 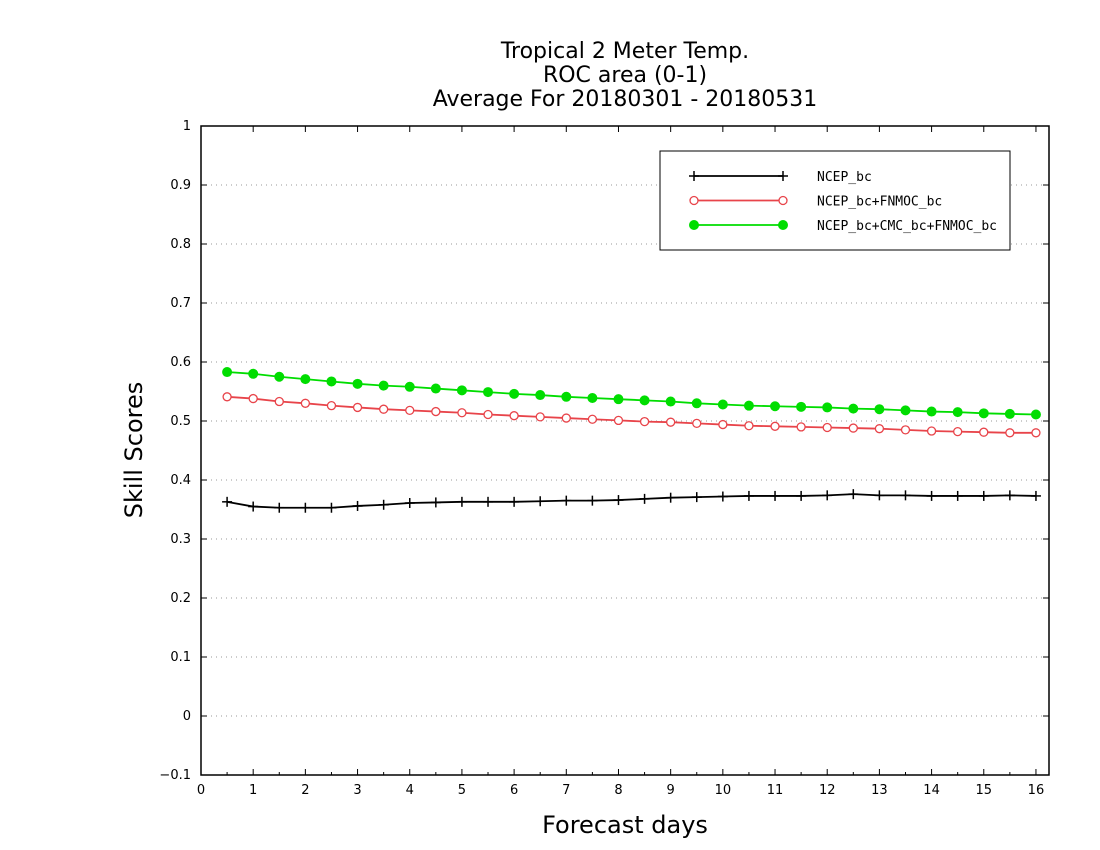 I want to click on y-tick-label: 0.1, so click(x=180, y=657).